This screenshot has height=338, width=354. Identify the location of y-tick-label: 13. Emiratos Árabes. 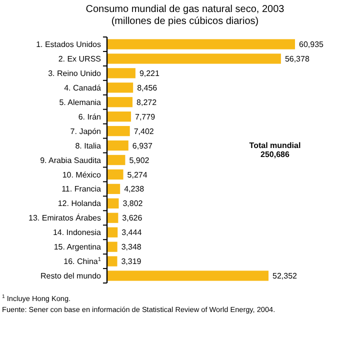
(64, 218).